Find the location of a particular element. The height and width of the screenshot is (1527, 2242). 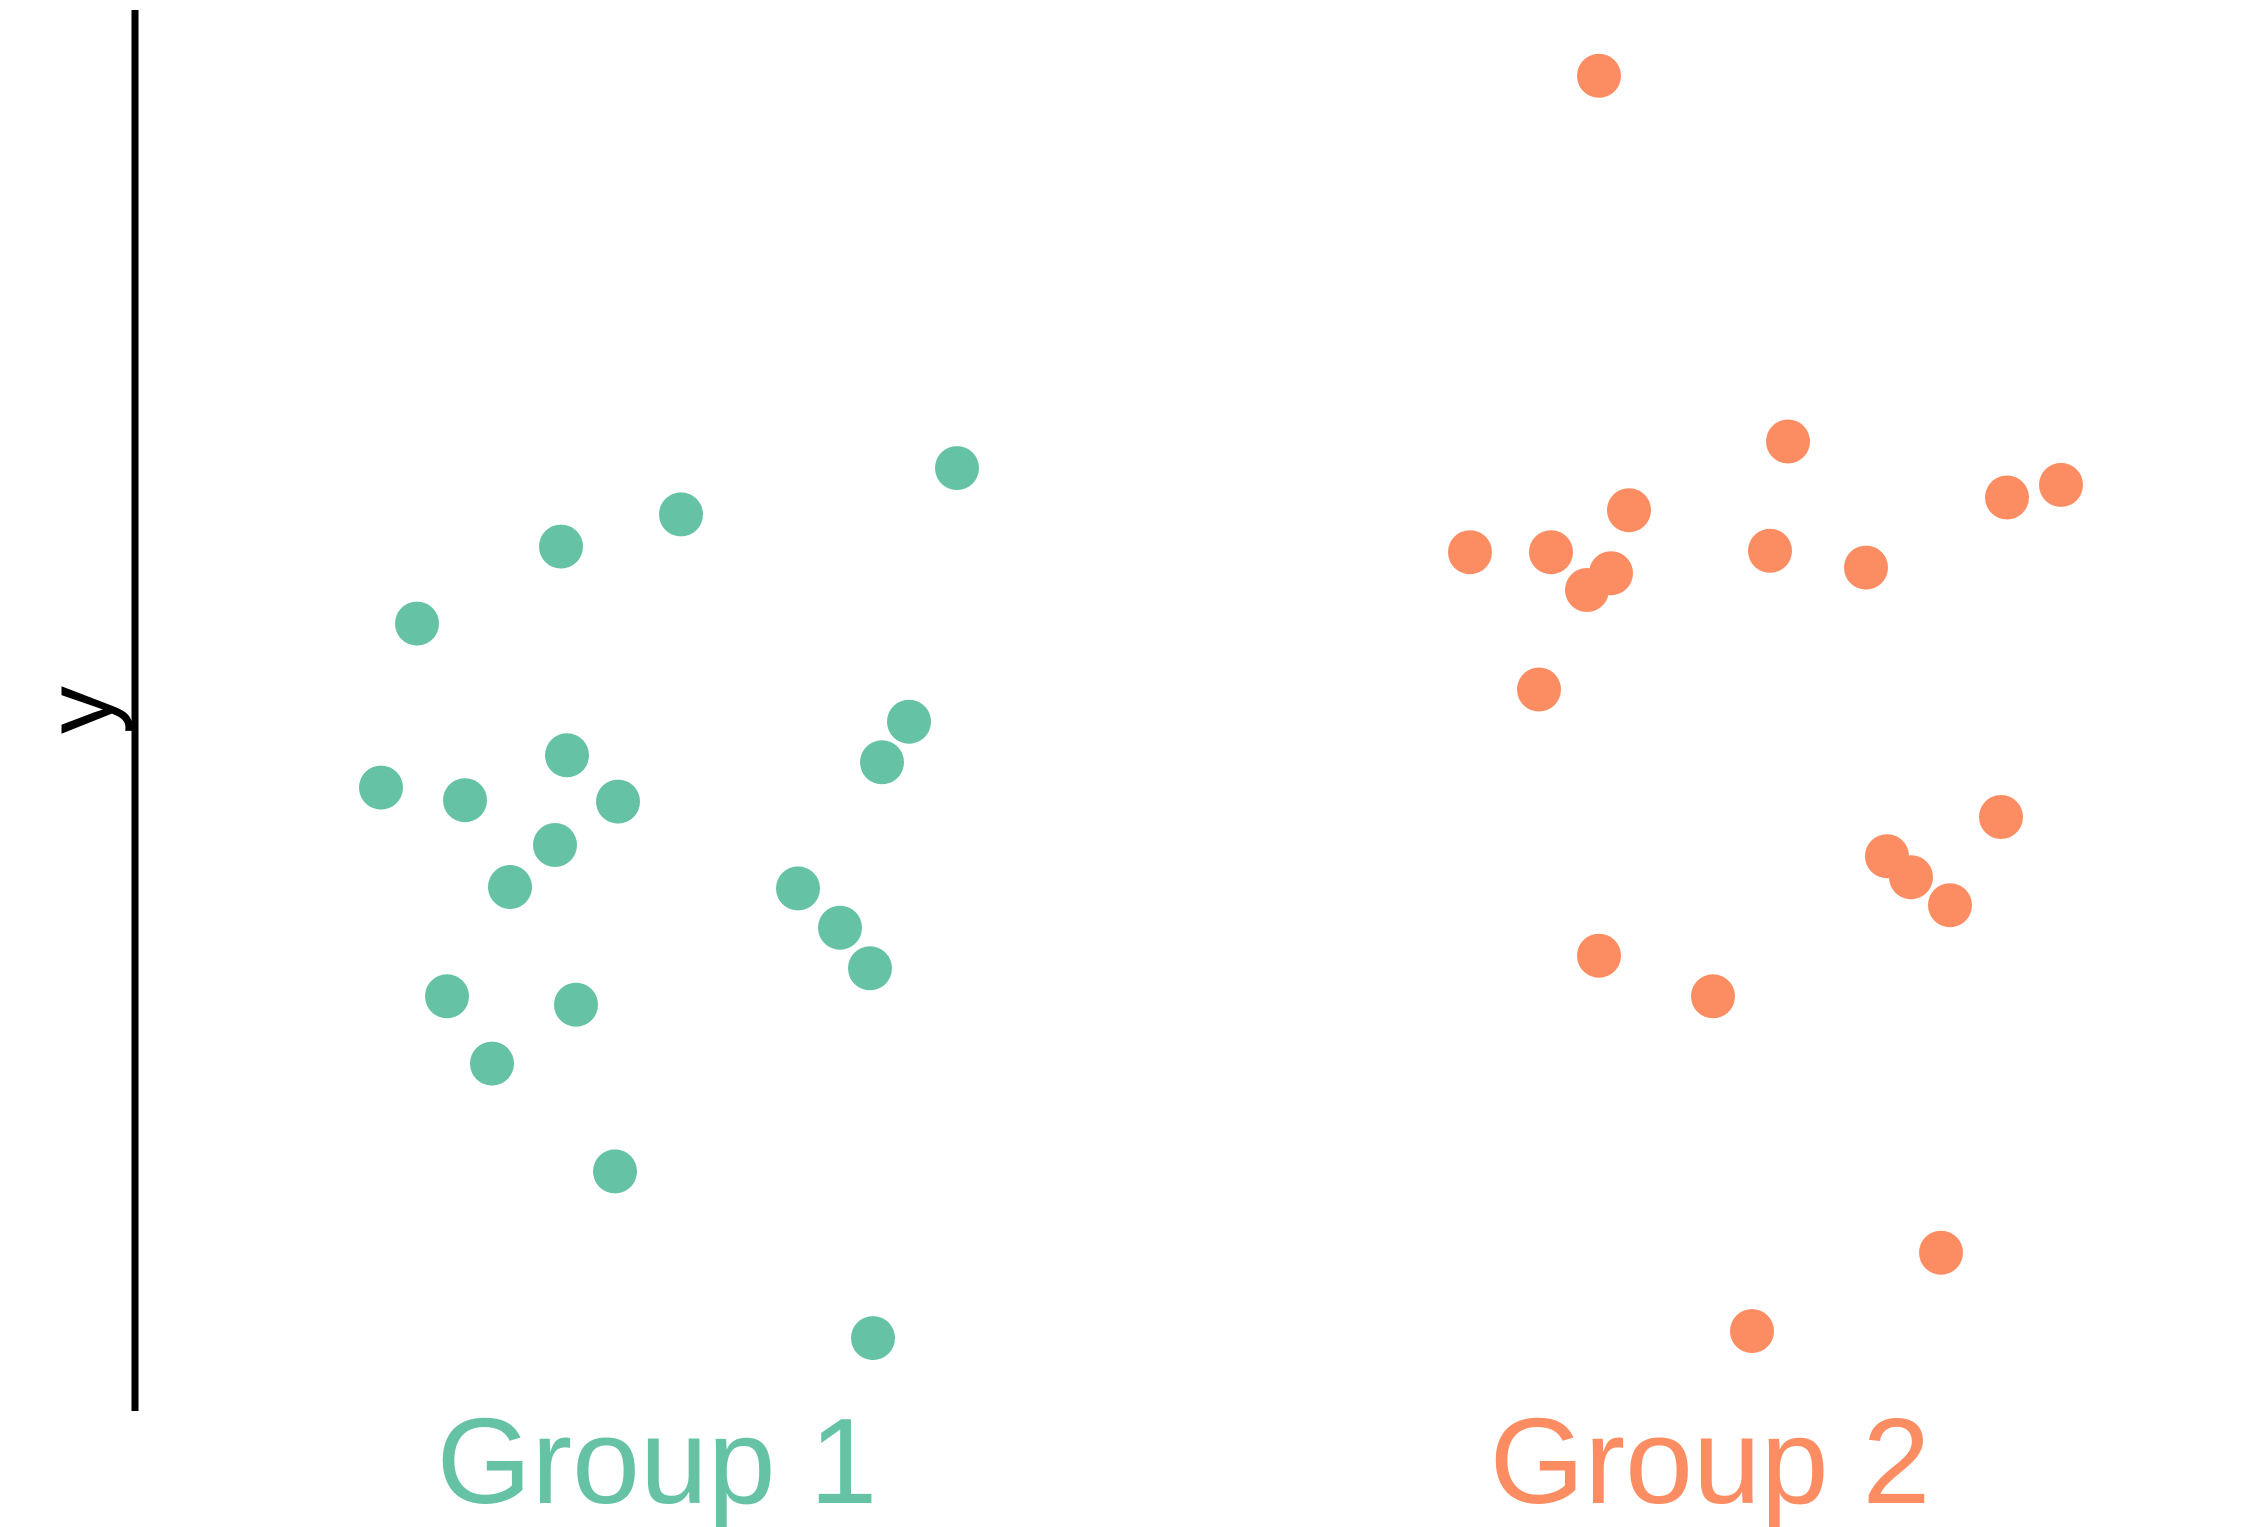

y-axis-label: y is located at coordinates (79, 710).